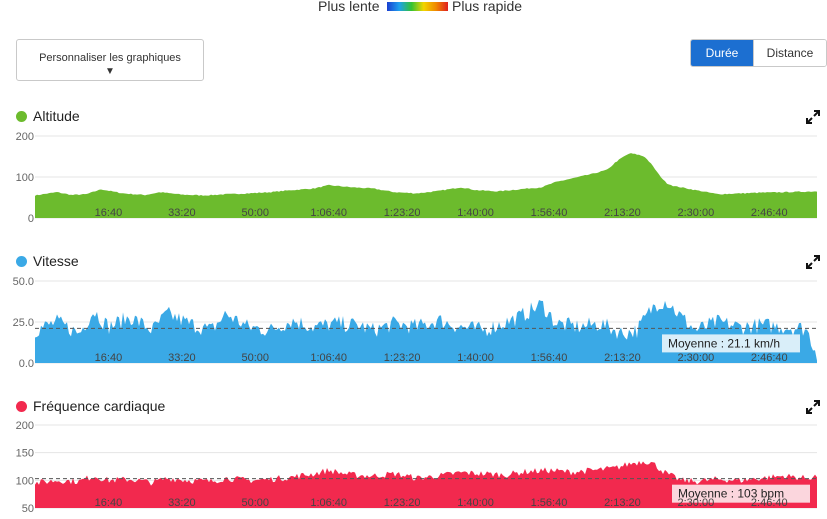  I want to click on altitude-title: Altitude, so click(56, 116).